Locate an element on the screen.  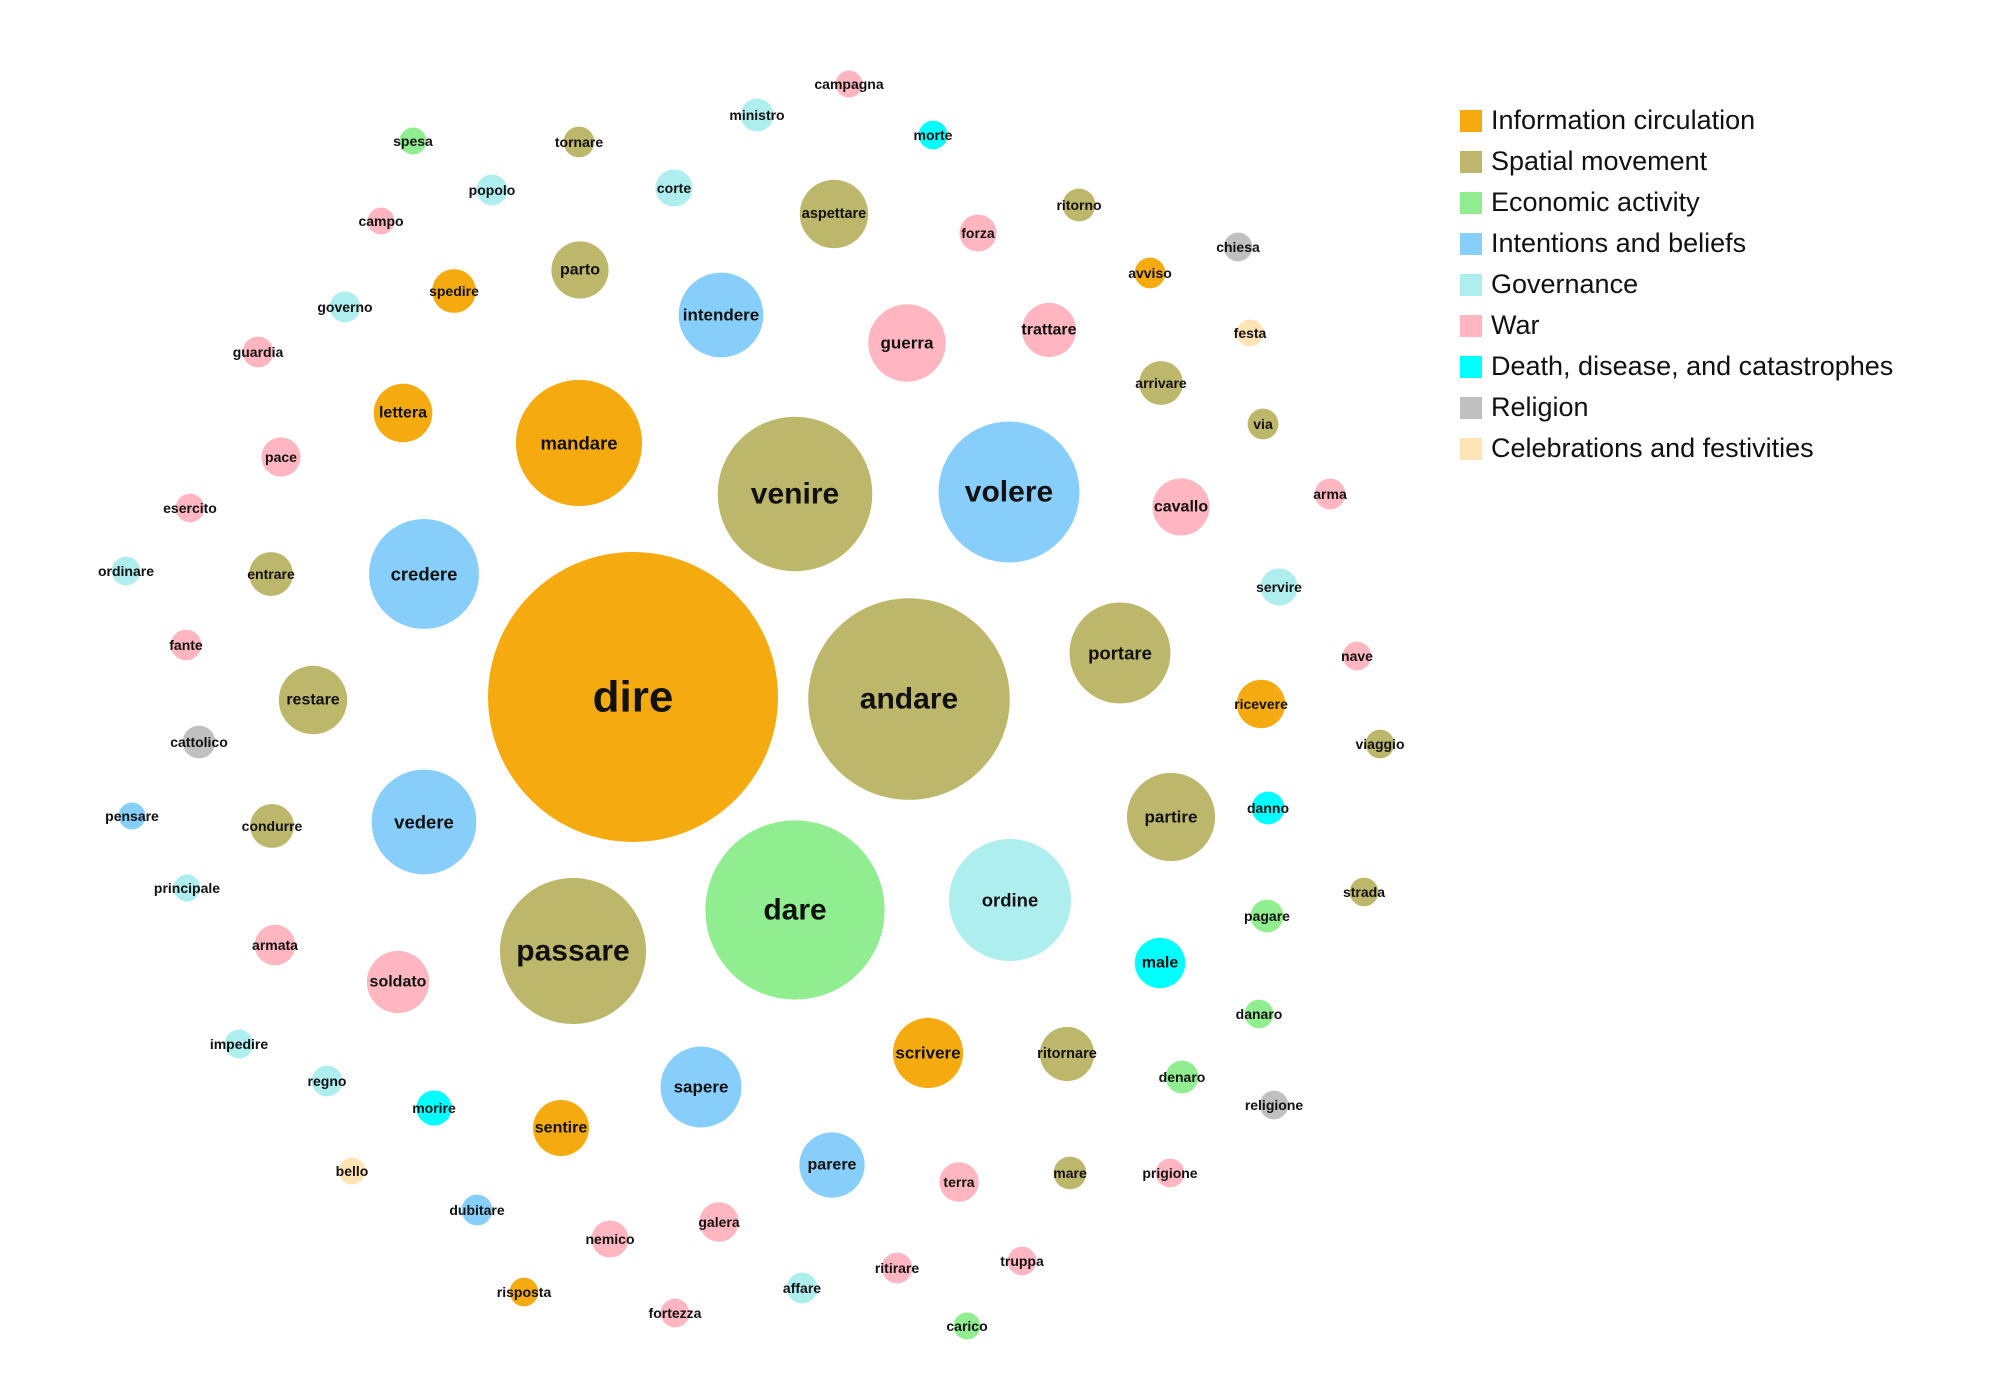
legend-label: Religion is located at coordinates (1540, 407).